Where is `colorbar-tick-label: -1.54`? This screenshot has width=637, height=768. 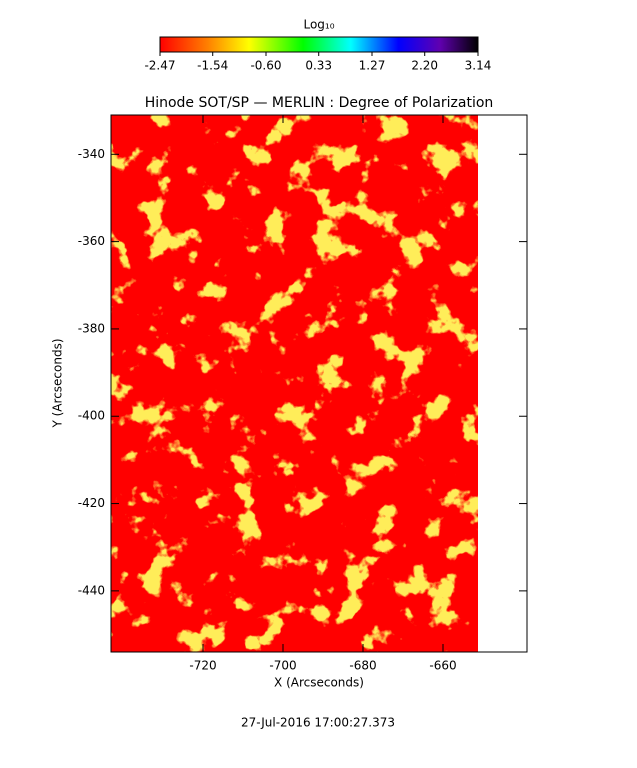
colorbar-tick-label: -1.54 is located at coordinates (212, 66).